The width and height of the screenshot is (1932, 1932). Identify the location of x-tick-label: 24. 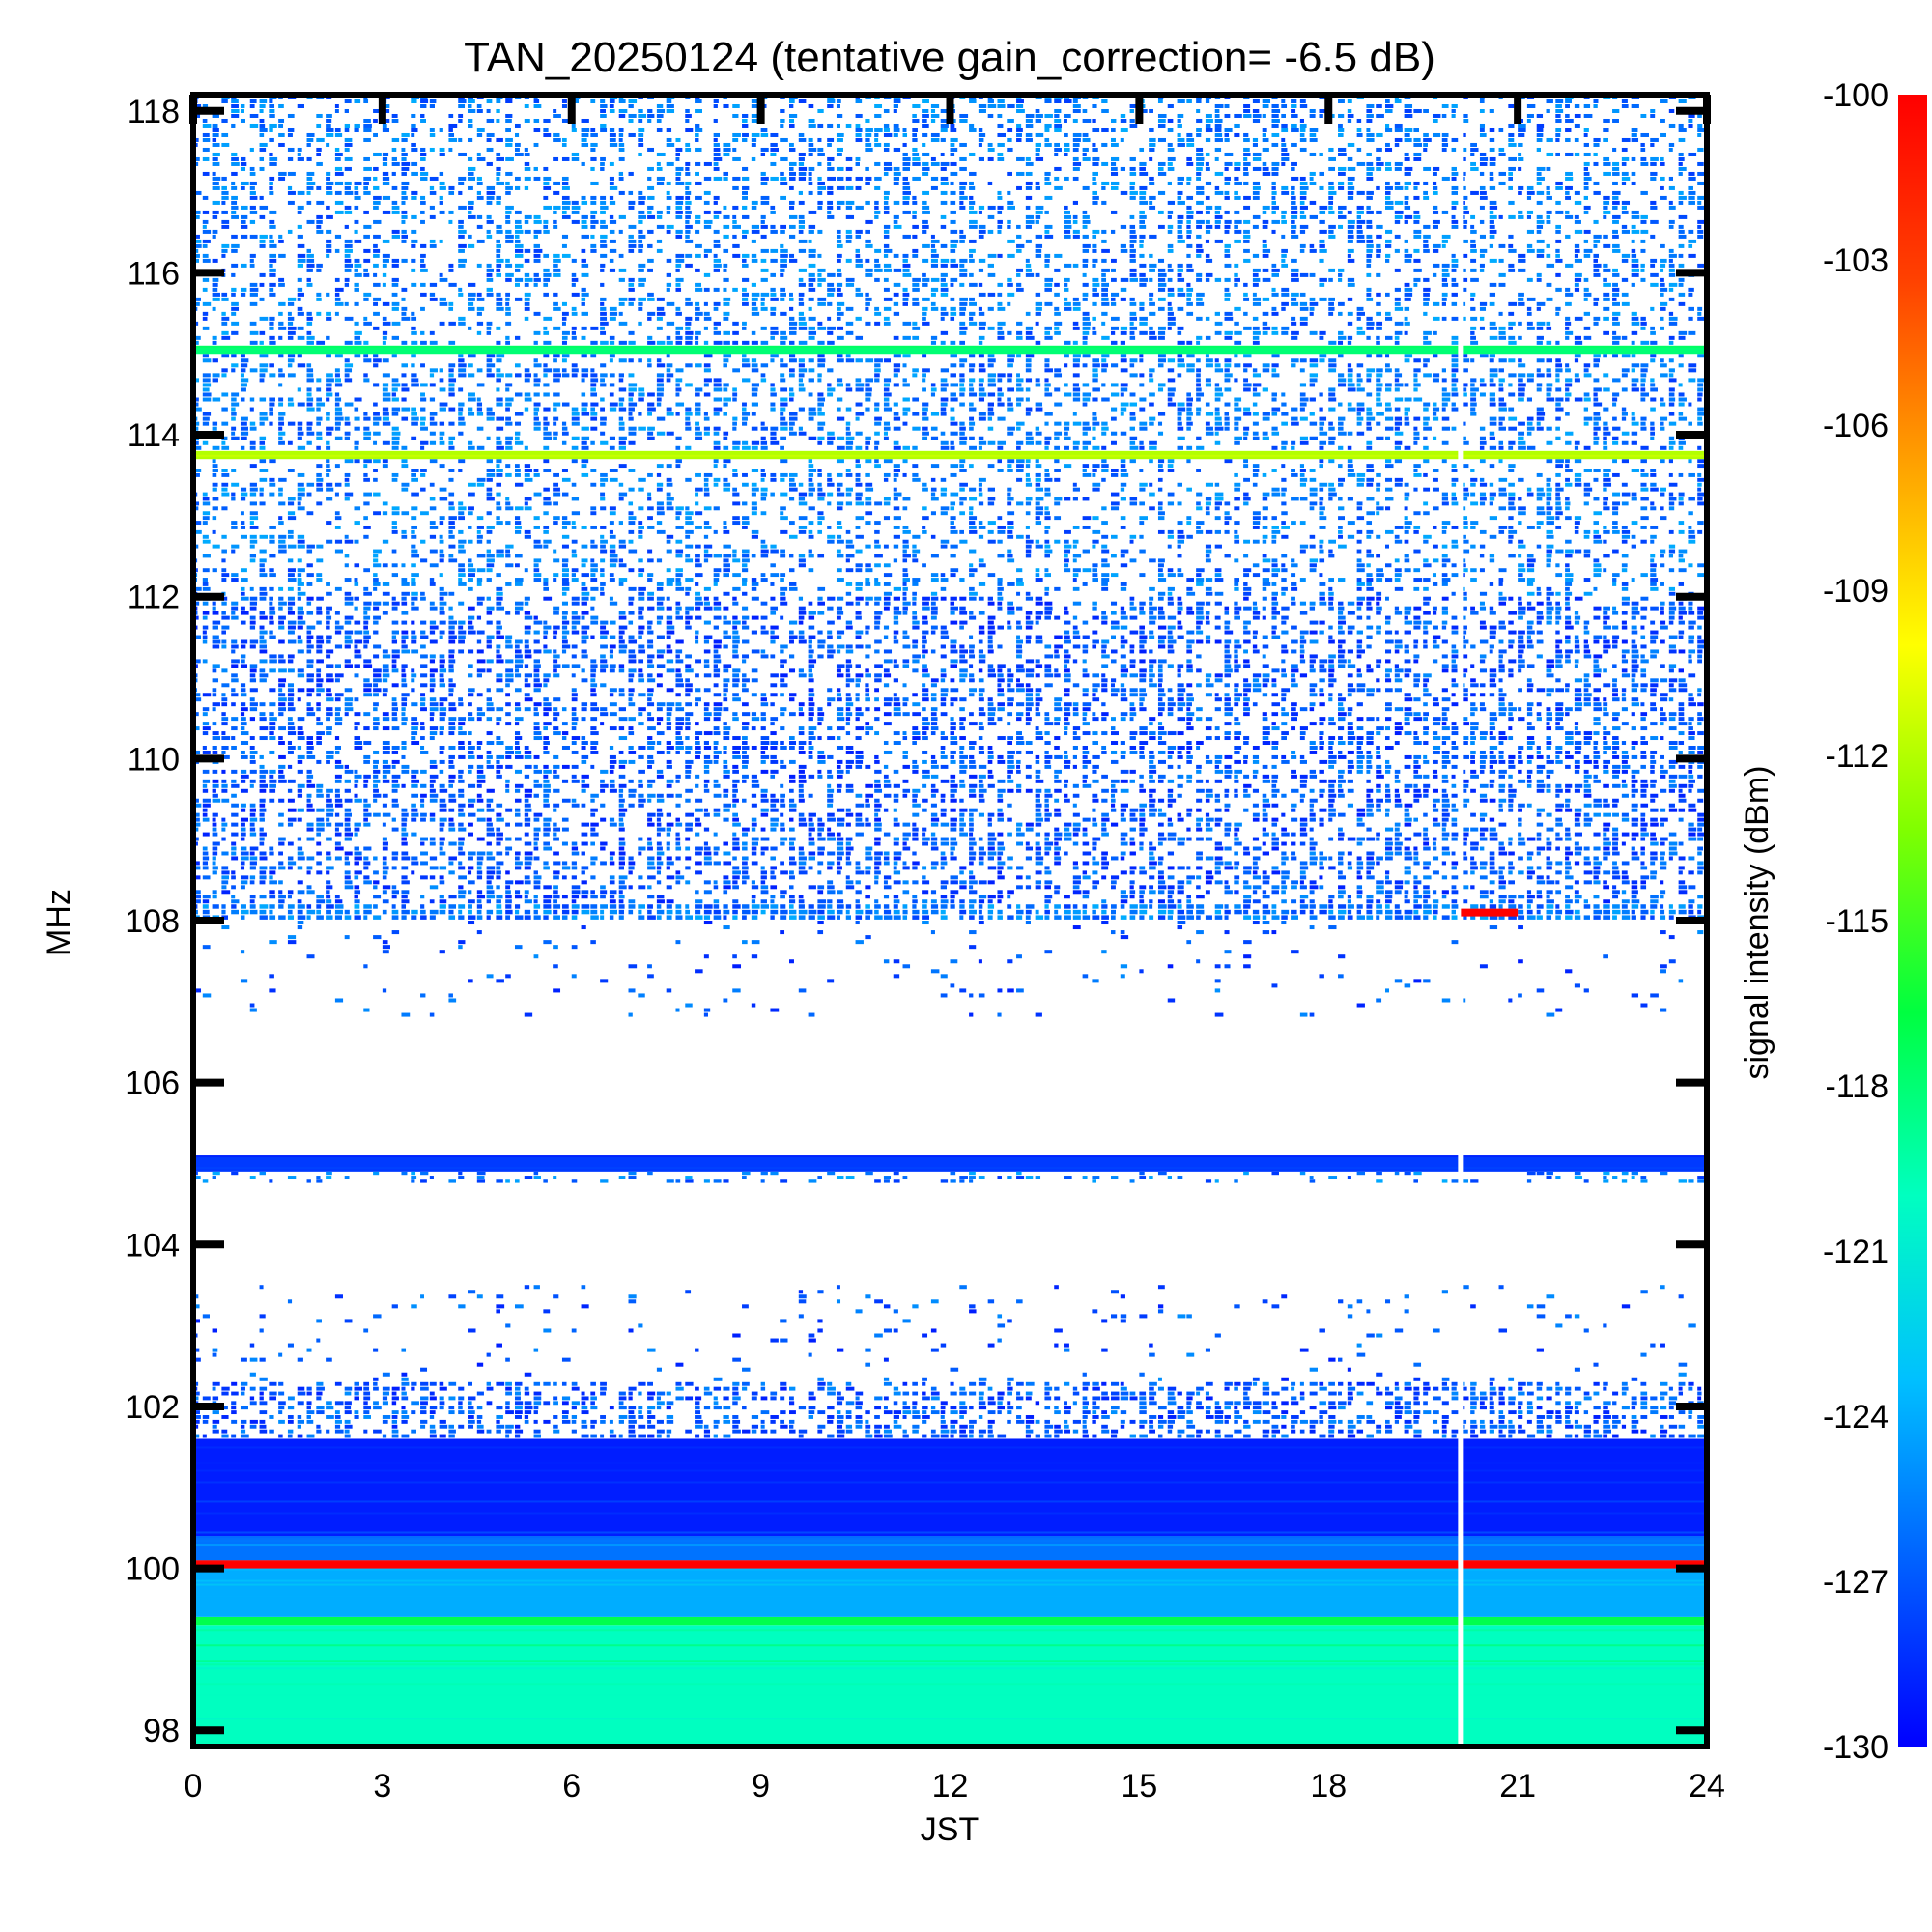
(1707, 1786).